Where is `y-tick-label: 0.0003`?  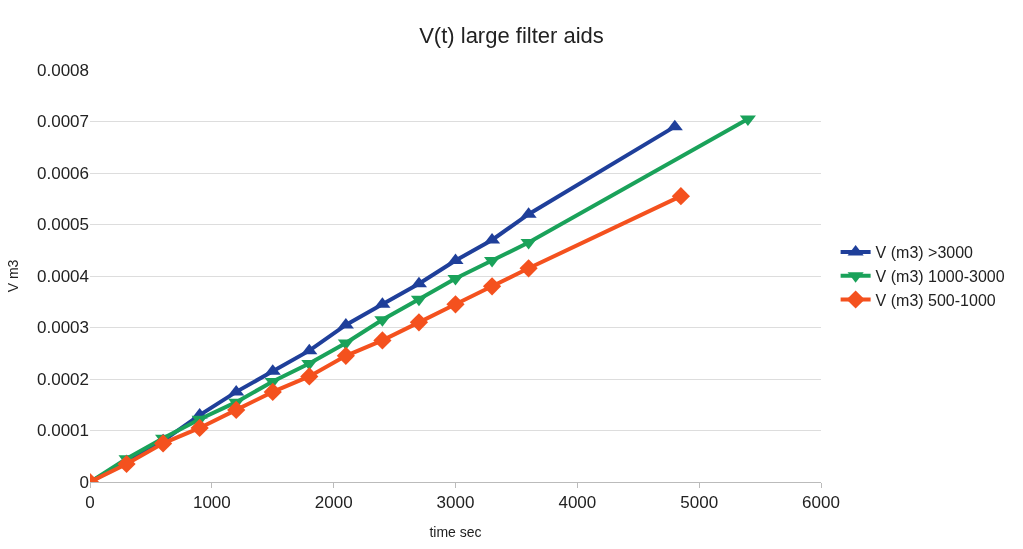
y-tick-label: 0.0003 is located at coordinates (63, 328).